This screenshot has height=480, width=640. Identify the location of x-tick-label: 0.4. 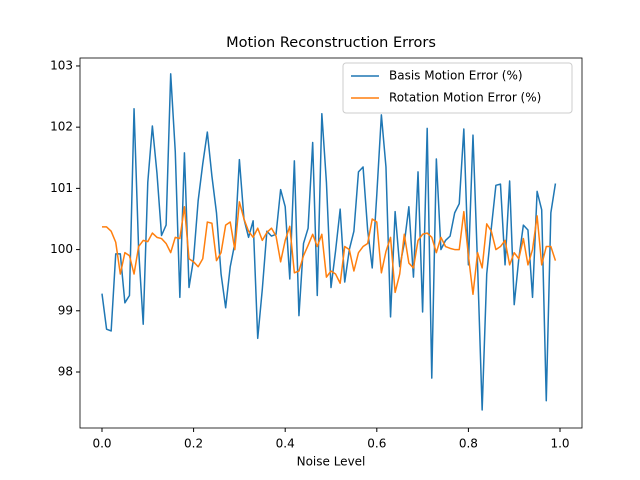
(285, 444).